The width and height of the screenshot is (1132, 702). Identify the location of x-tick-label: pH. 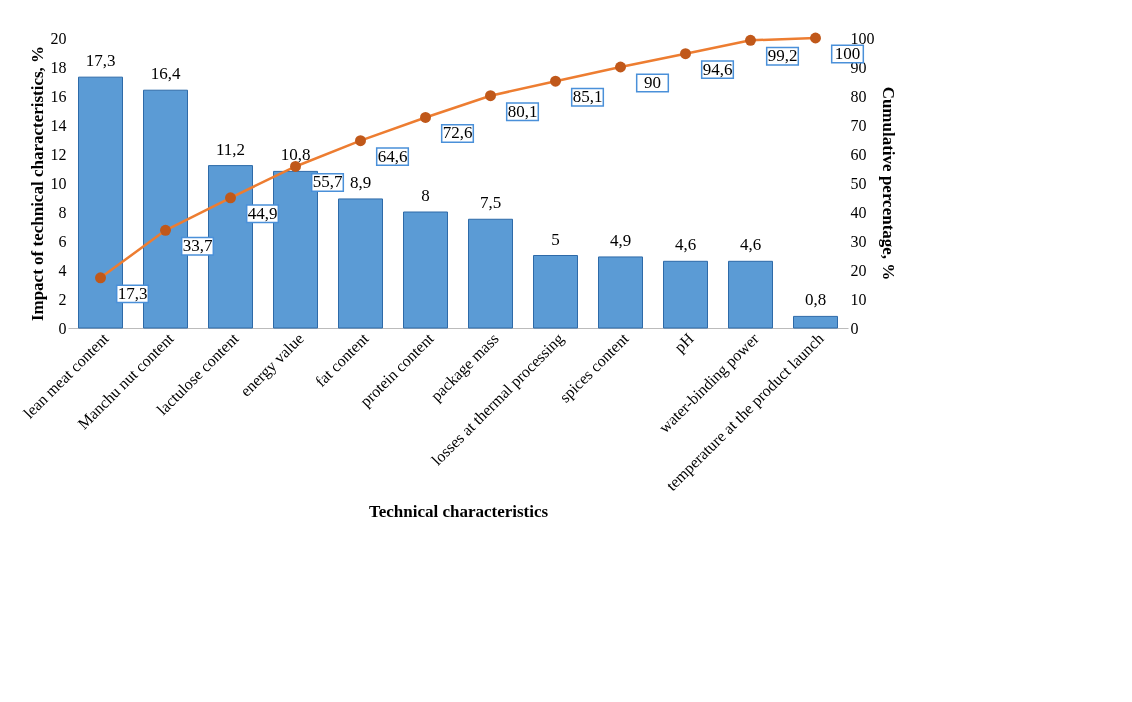
(684, 343).